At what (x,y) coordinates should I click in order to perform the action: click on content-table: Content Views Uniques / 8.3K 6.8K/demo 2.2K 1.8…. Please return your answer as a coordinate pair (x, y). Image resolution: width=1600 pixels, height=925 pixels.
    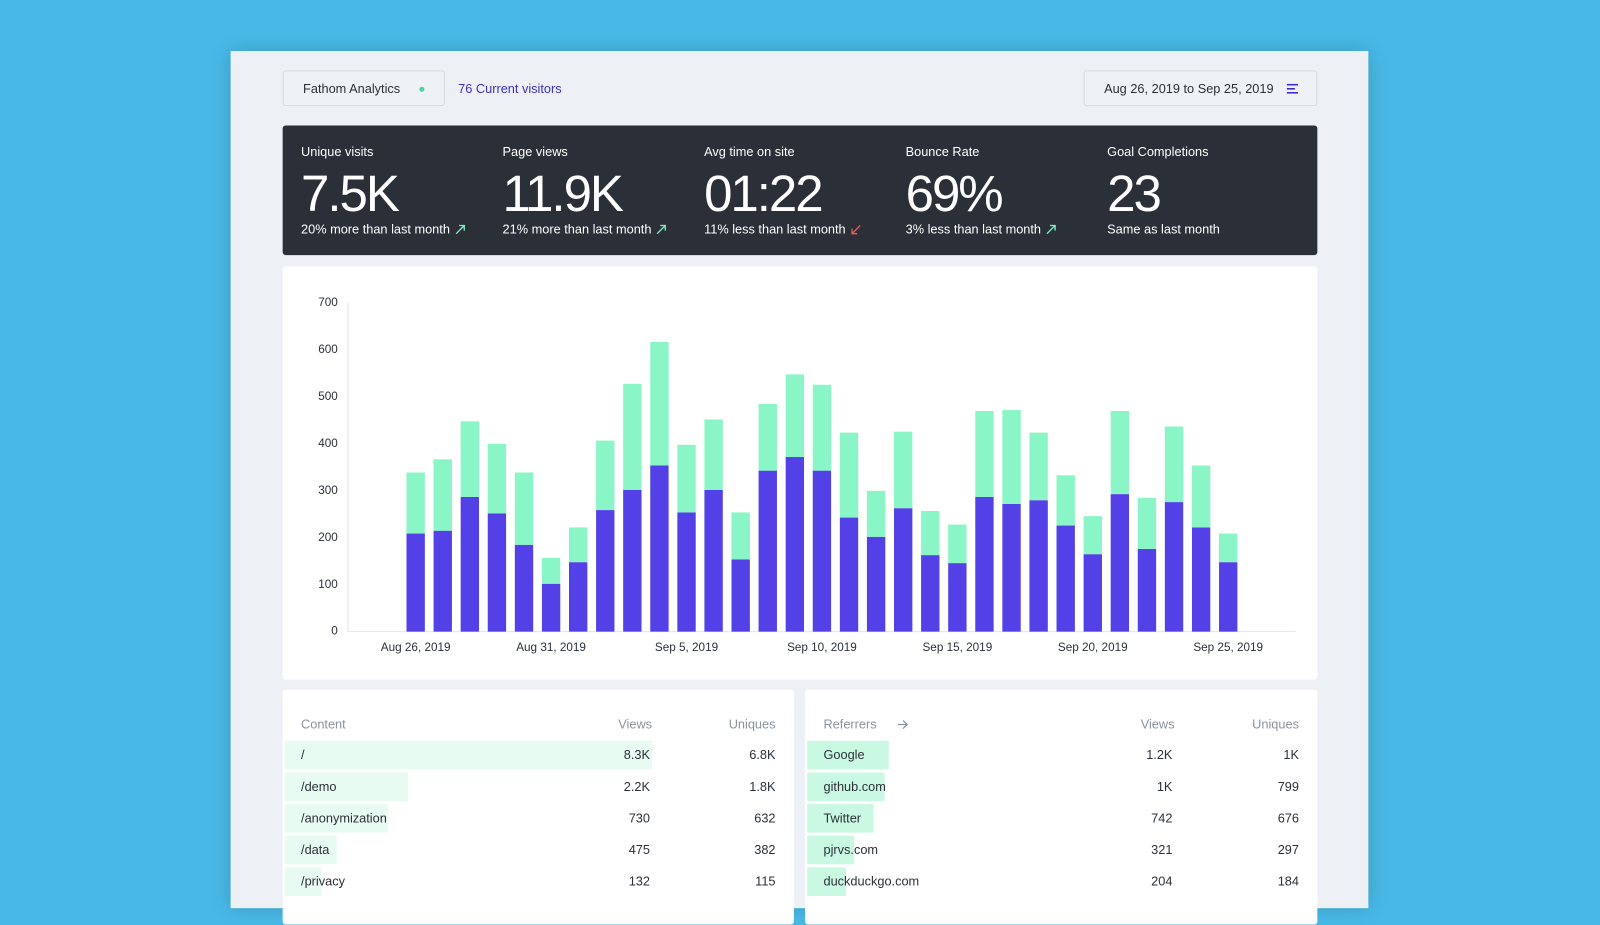
    Looking at the image, I should click on (539, 807).